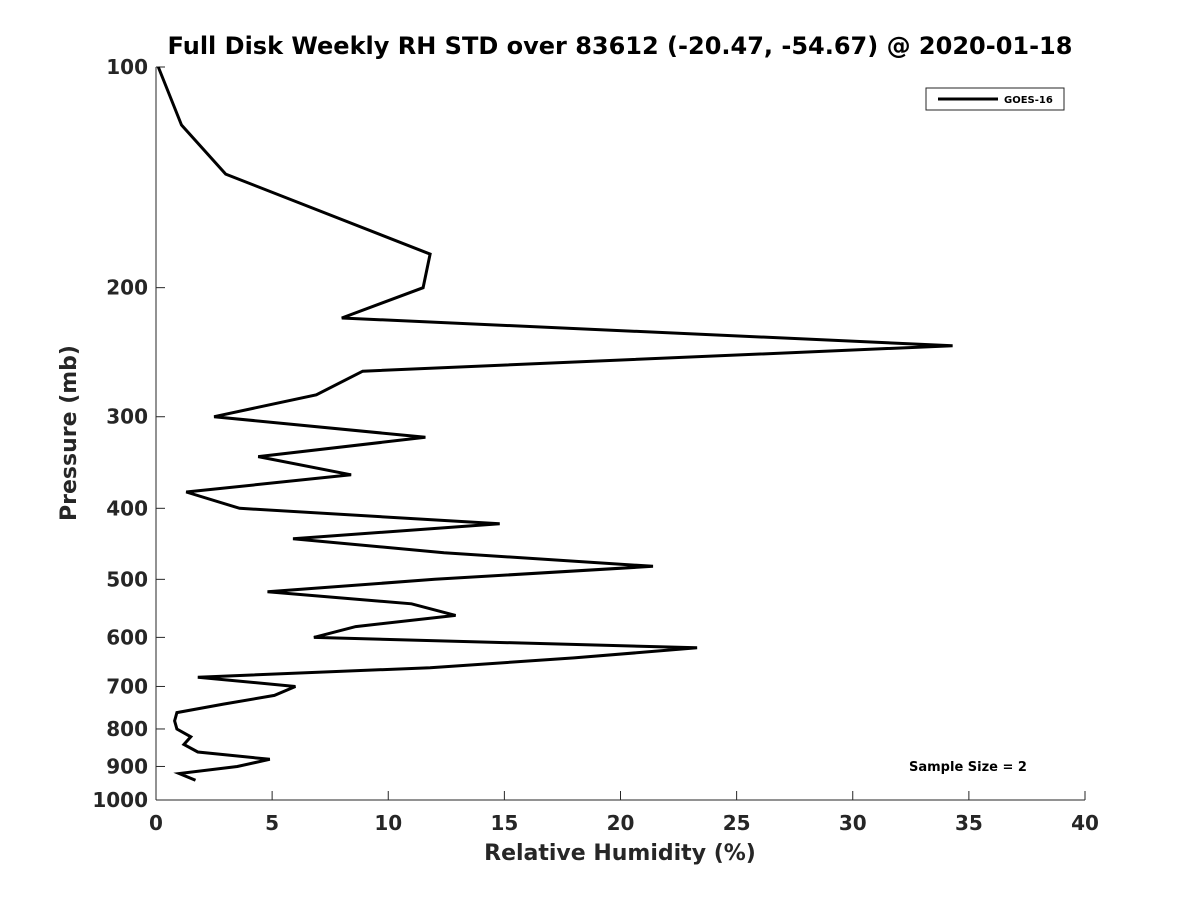 The width and height of the screenshot is (1200, 900). Describe the element at coordinates (388, 823) in the screenshot. I see `x-tick-label: 10` at that location.